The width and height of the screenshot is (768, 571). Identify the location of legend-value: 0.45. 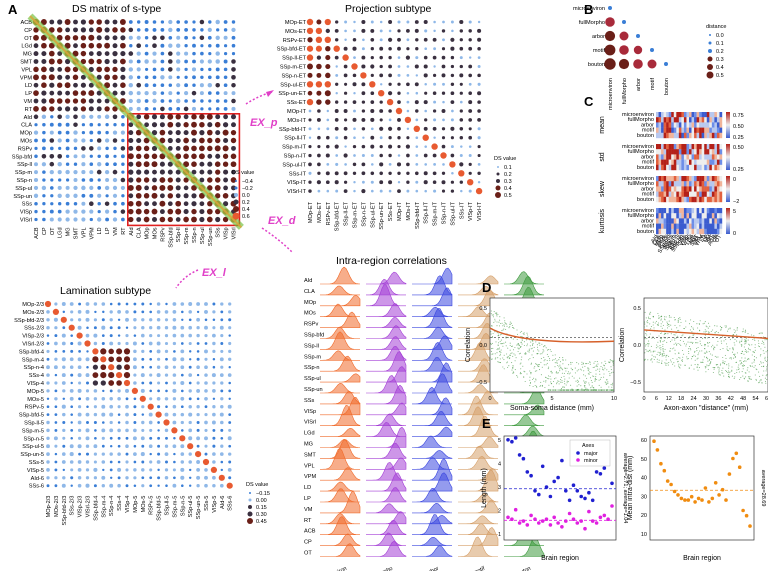
(261, 522).